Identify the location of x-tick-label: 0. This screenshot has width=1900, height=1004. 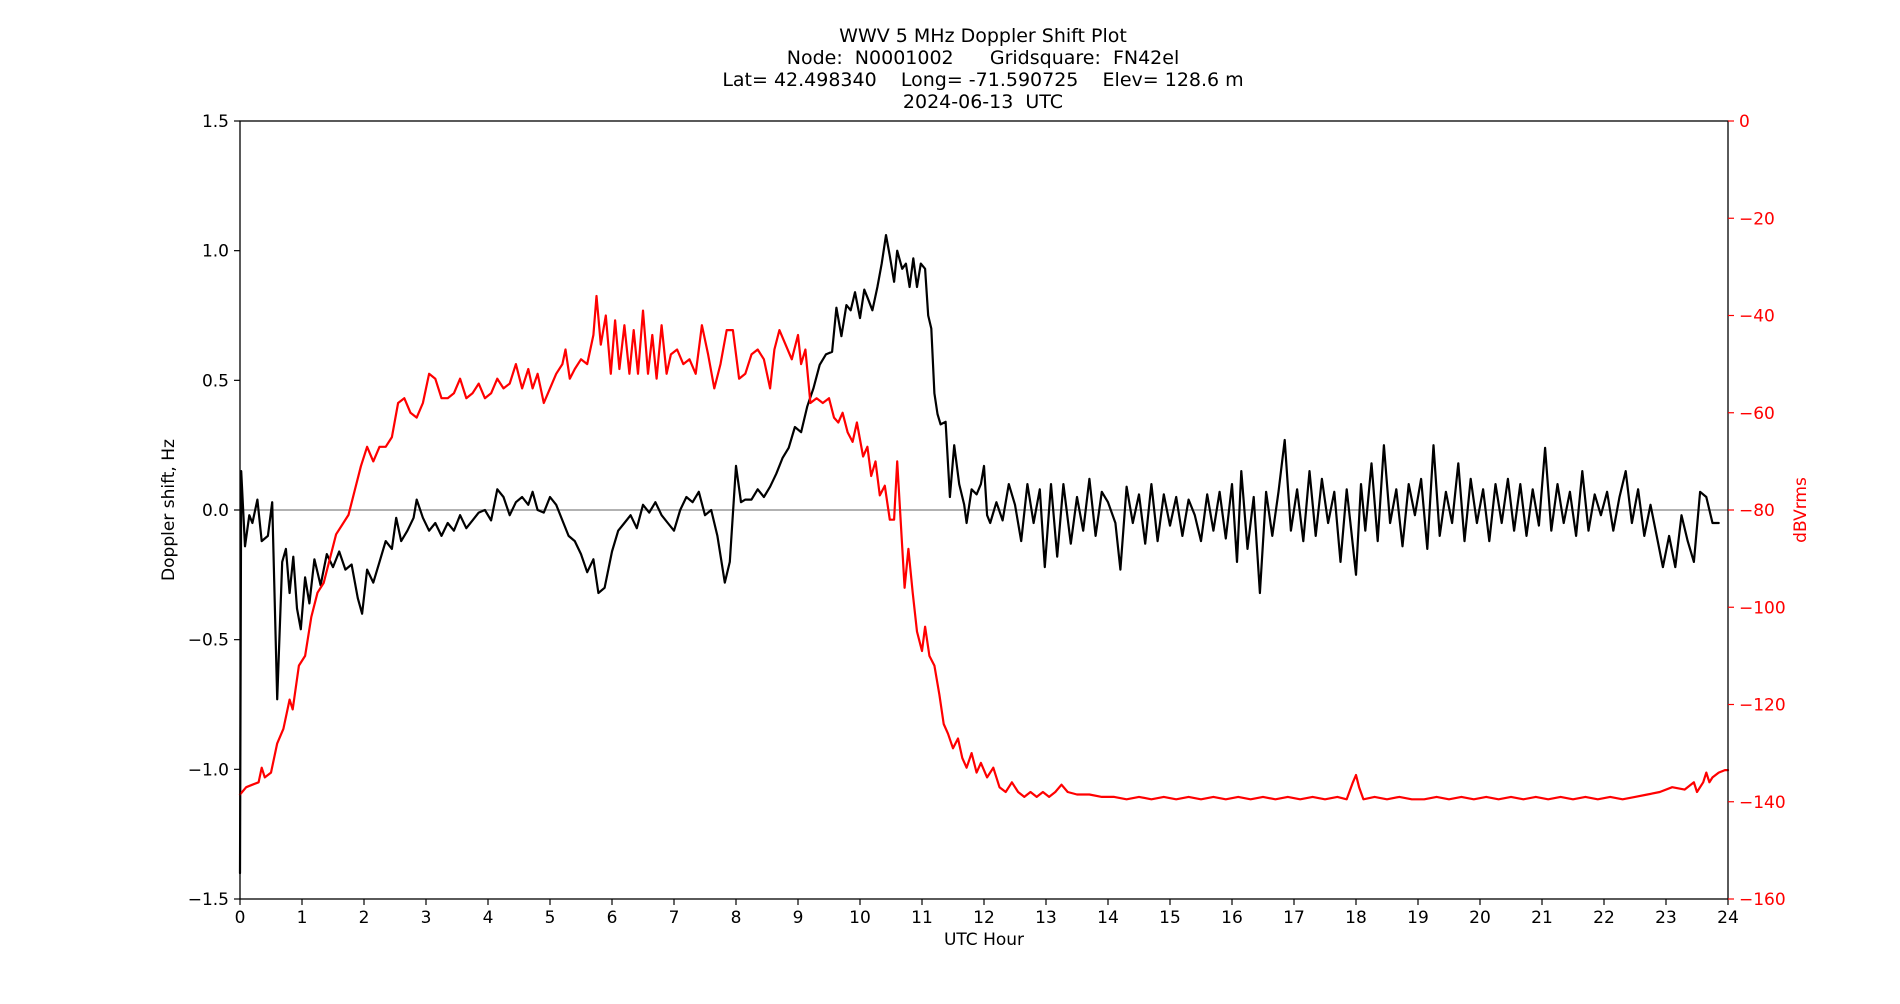
(240, 918).